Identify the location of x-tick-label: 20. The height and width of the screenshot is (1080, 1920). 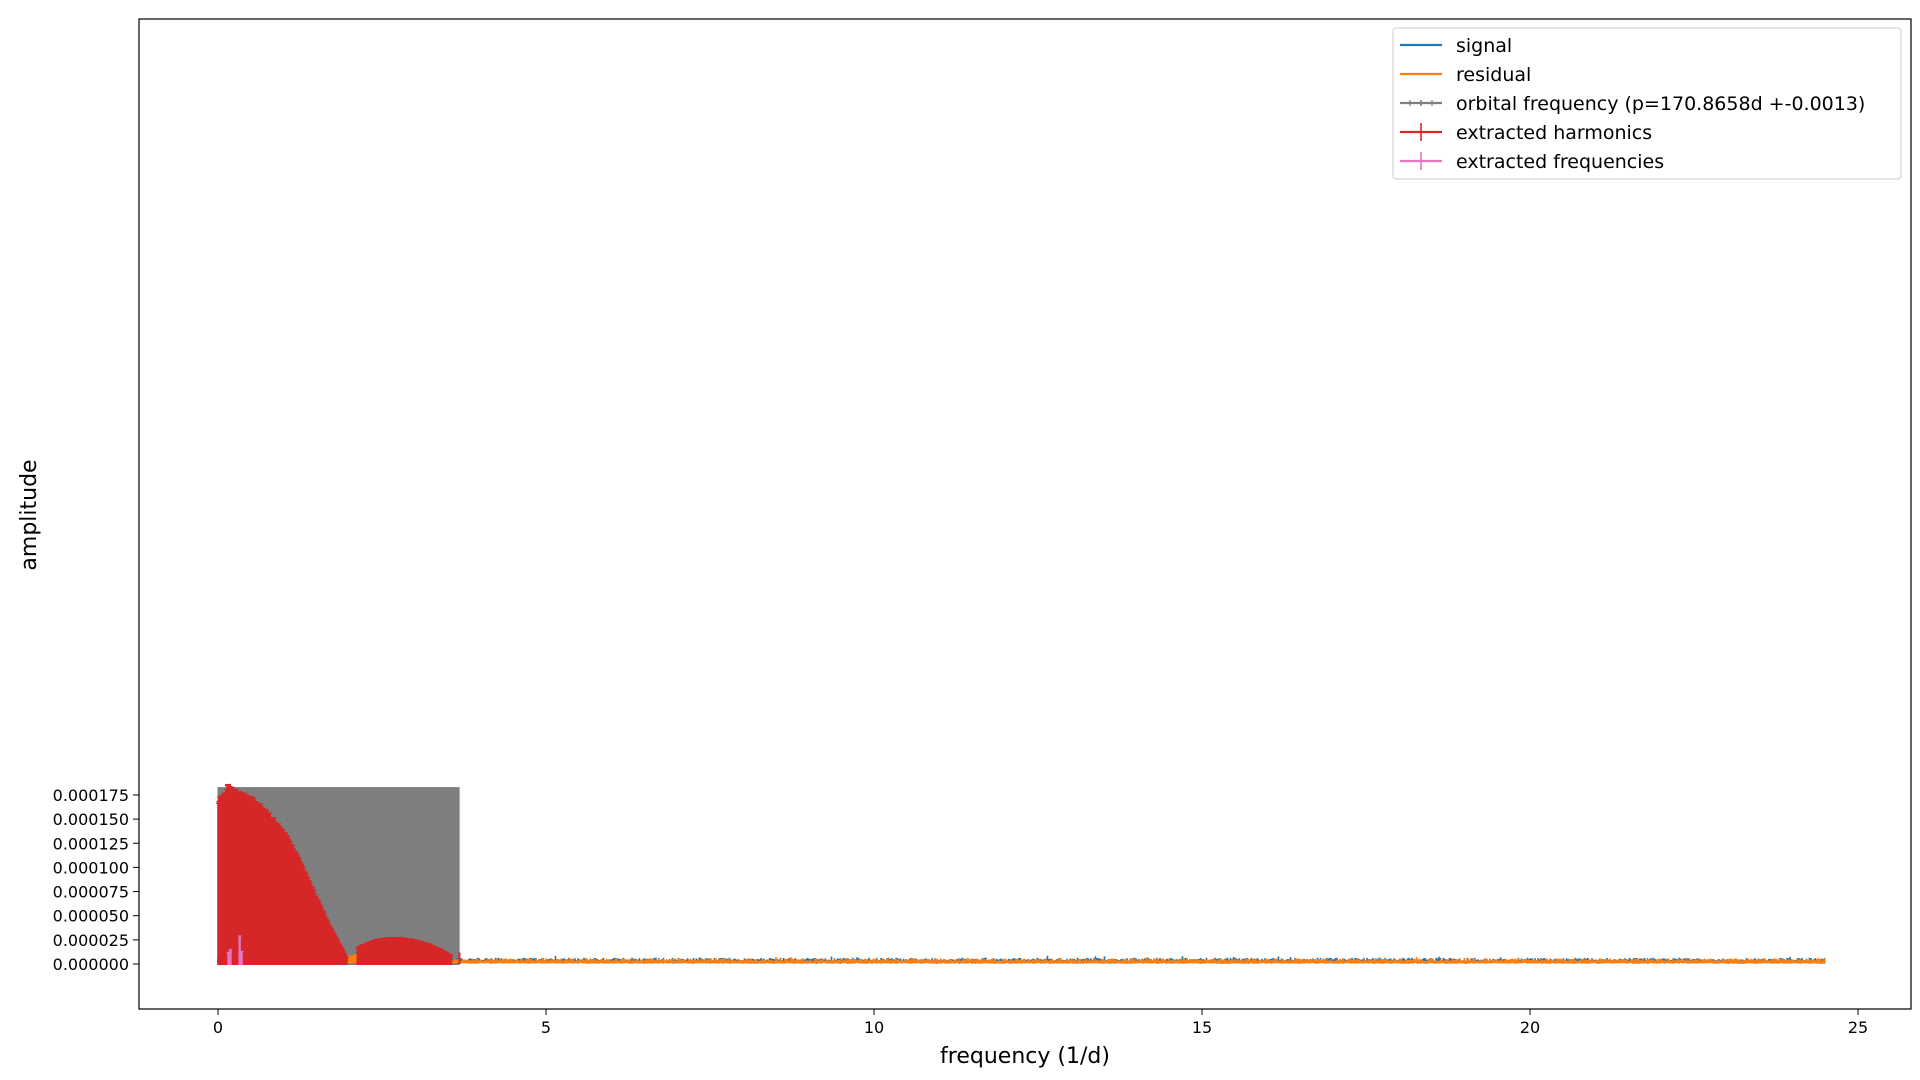
(1530, 1027).